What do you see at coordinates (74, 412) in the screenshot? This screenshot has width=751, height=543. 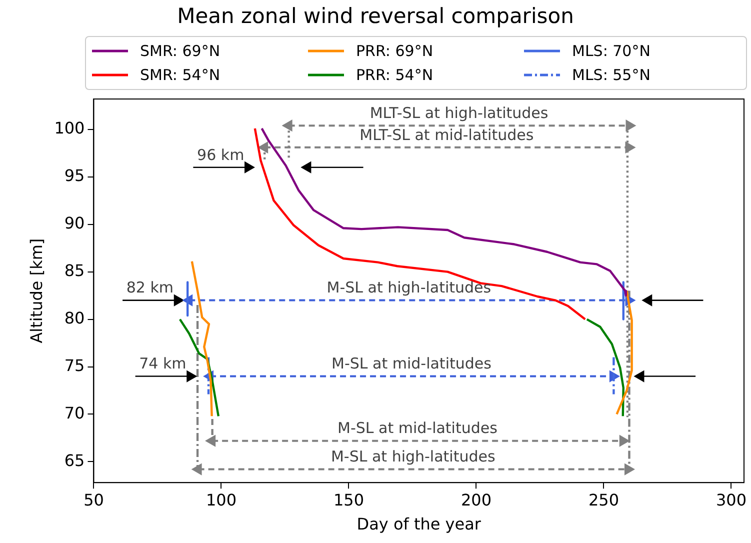 I see `y-tick-label: 70` at bounding box center [74, 412].